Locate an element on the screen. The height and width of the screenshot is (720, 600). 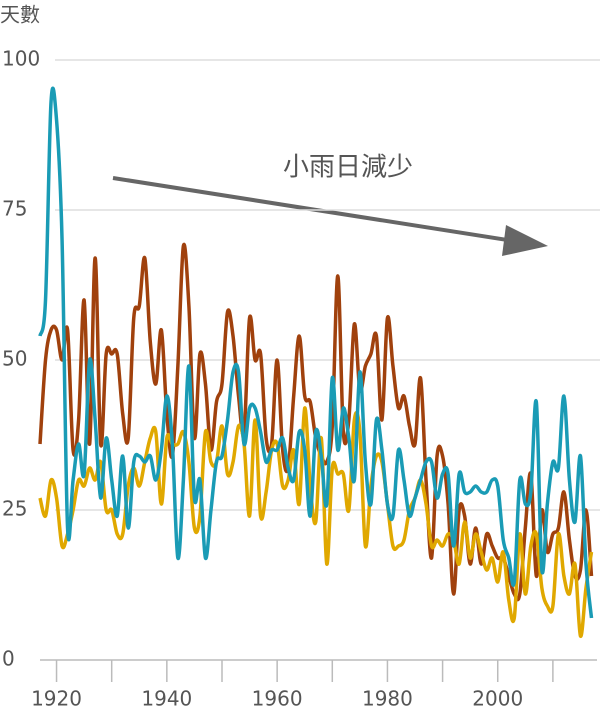
annotation-arrowhead is located at coordinates (525, 240).